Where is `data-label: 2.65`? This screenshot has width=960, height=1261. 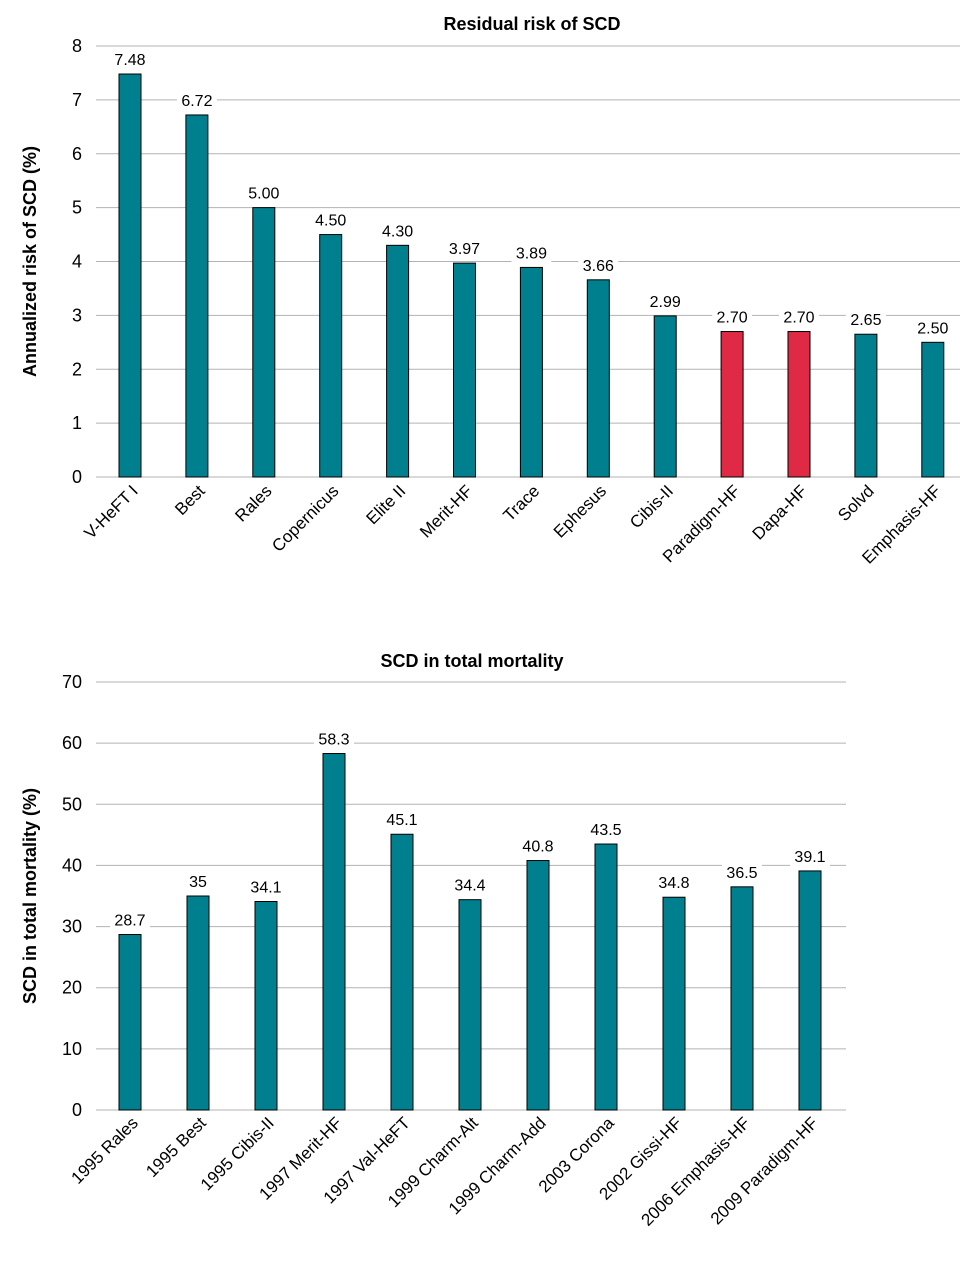
data-label: 2.65 is located at coordinates (865, 320).